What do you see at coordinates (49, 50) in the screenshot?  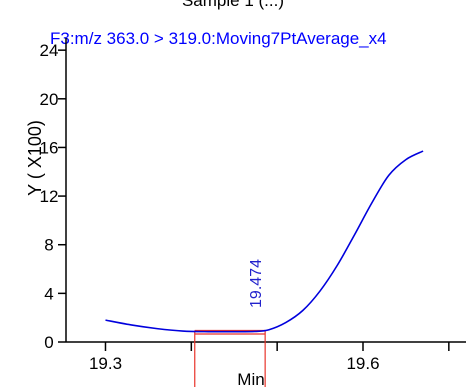 I see `y-tick-label: 24` at bounding box center [49, 50].